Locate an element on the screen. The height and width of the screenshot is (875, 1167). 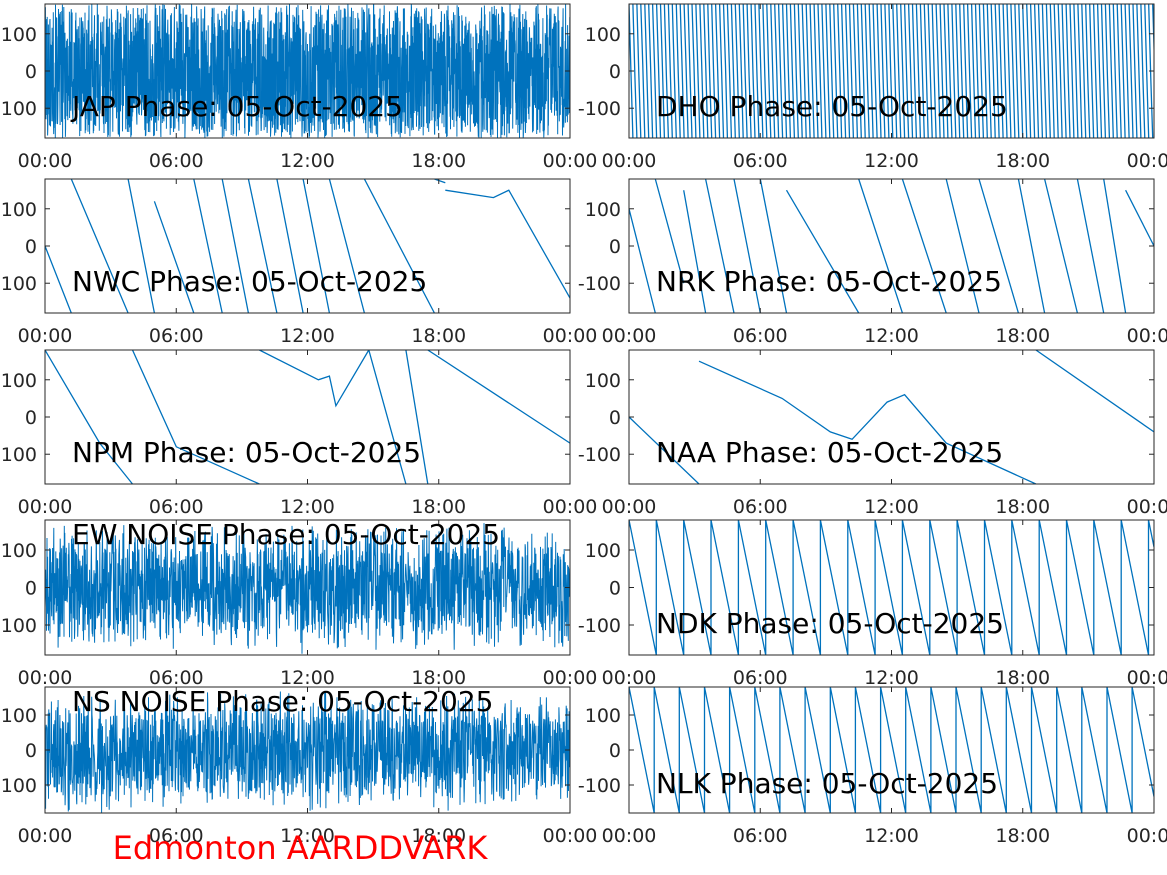
panel-title: NRK Phase: 05-Oct-2025 is located at coordinates (829, 281).